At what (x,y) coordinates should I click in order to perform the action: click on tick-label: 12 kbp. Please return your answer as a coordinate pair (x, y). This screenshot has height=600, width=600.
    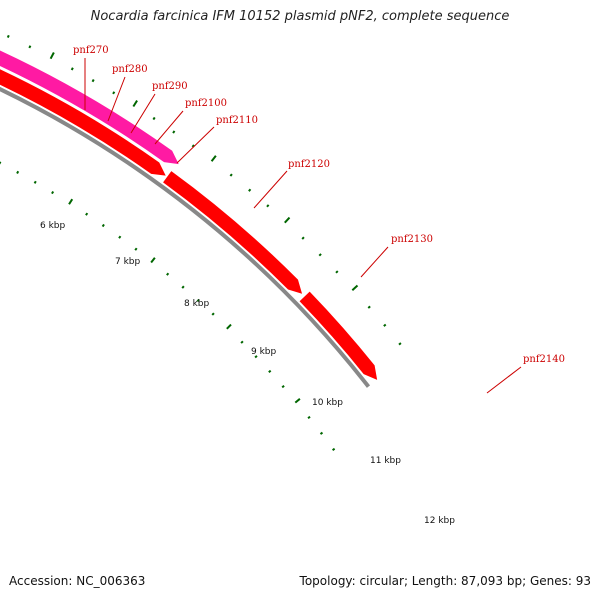
    Looking at the image, I should click on (439, 521).